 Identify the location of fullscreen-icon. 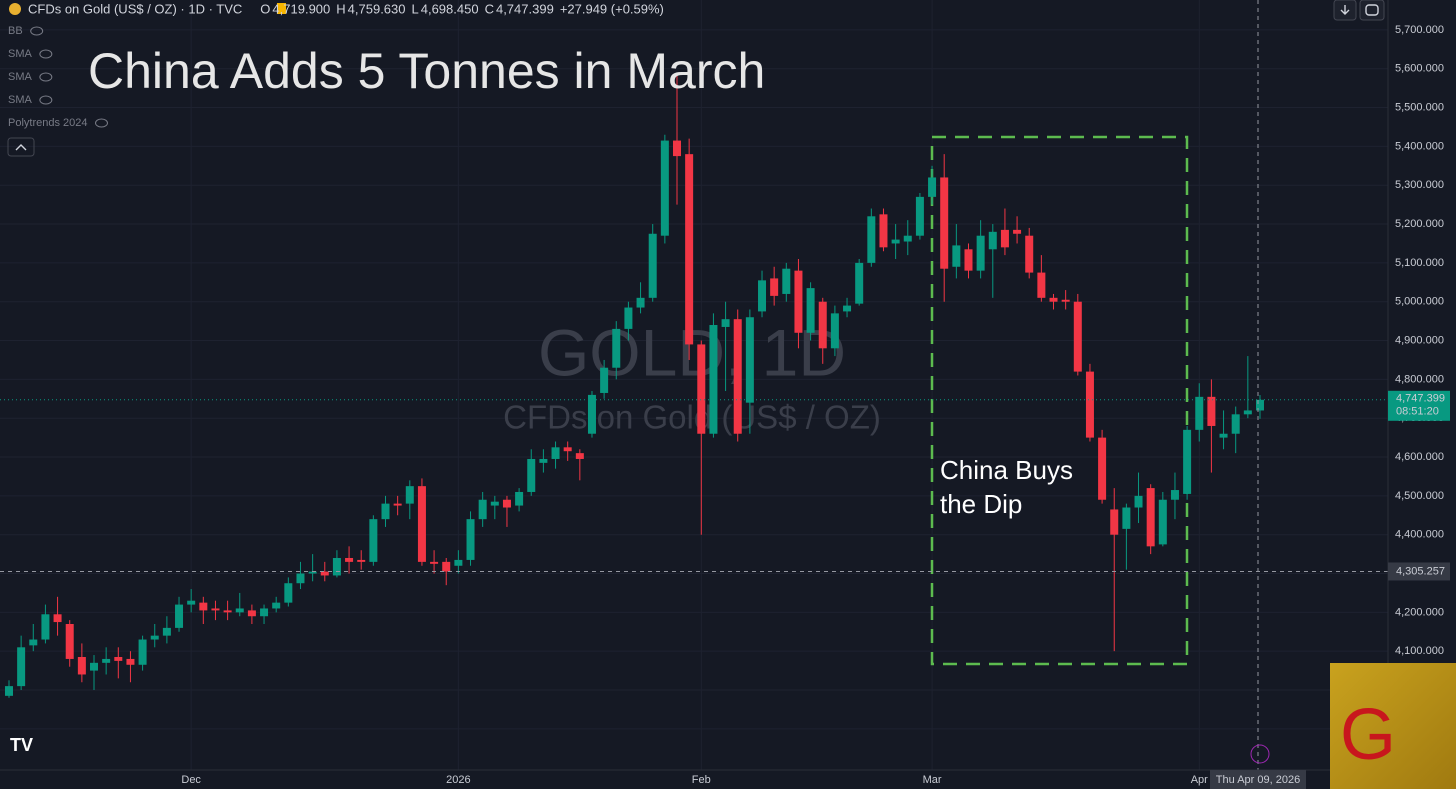
(1372, 10).